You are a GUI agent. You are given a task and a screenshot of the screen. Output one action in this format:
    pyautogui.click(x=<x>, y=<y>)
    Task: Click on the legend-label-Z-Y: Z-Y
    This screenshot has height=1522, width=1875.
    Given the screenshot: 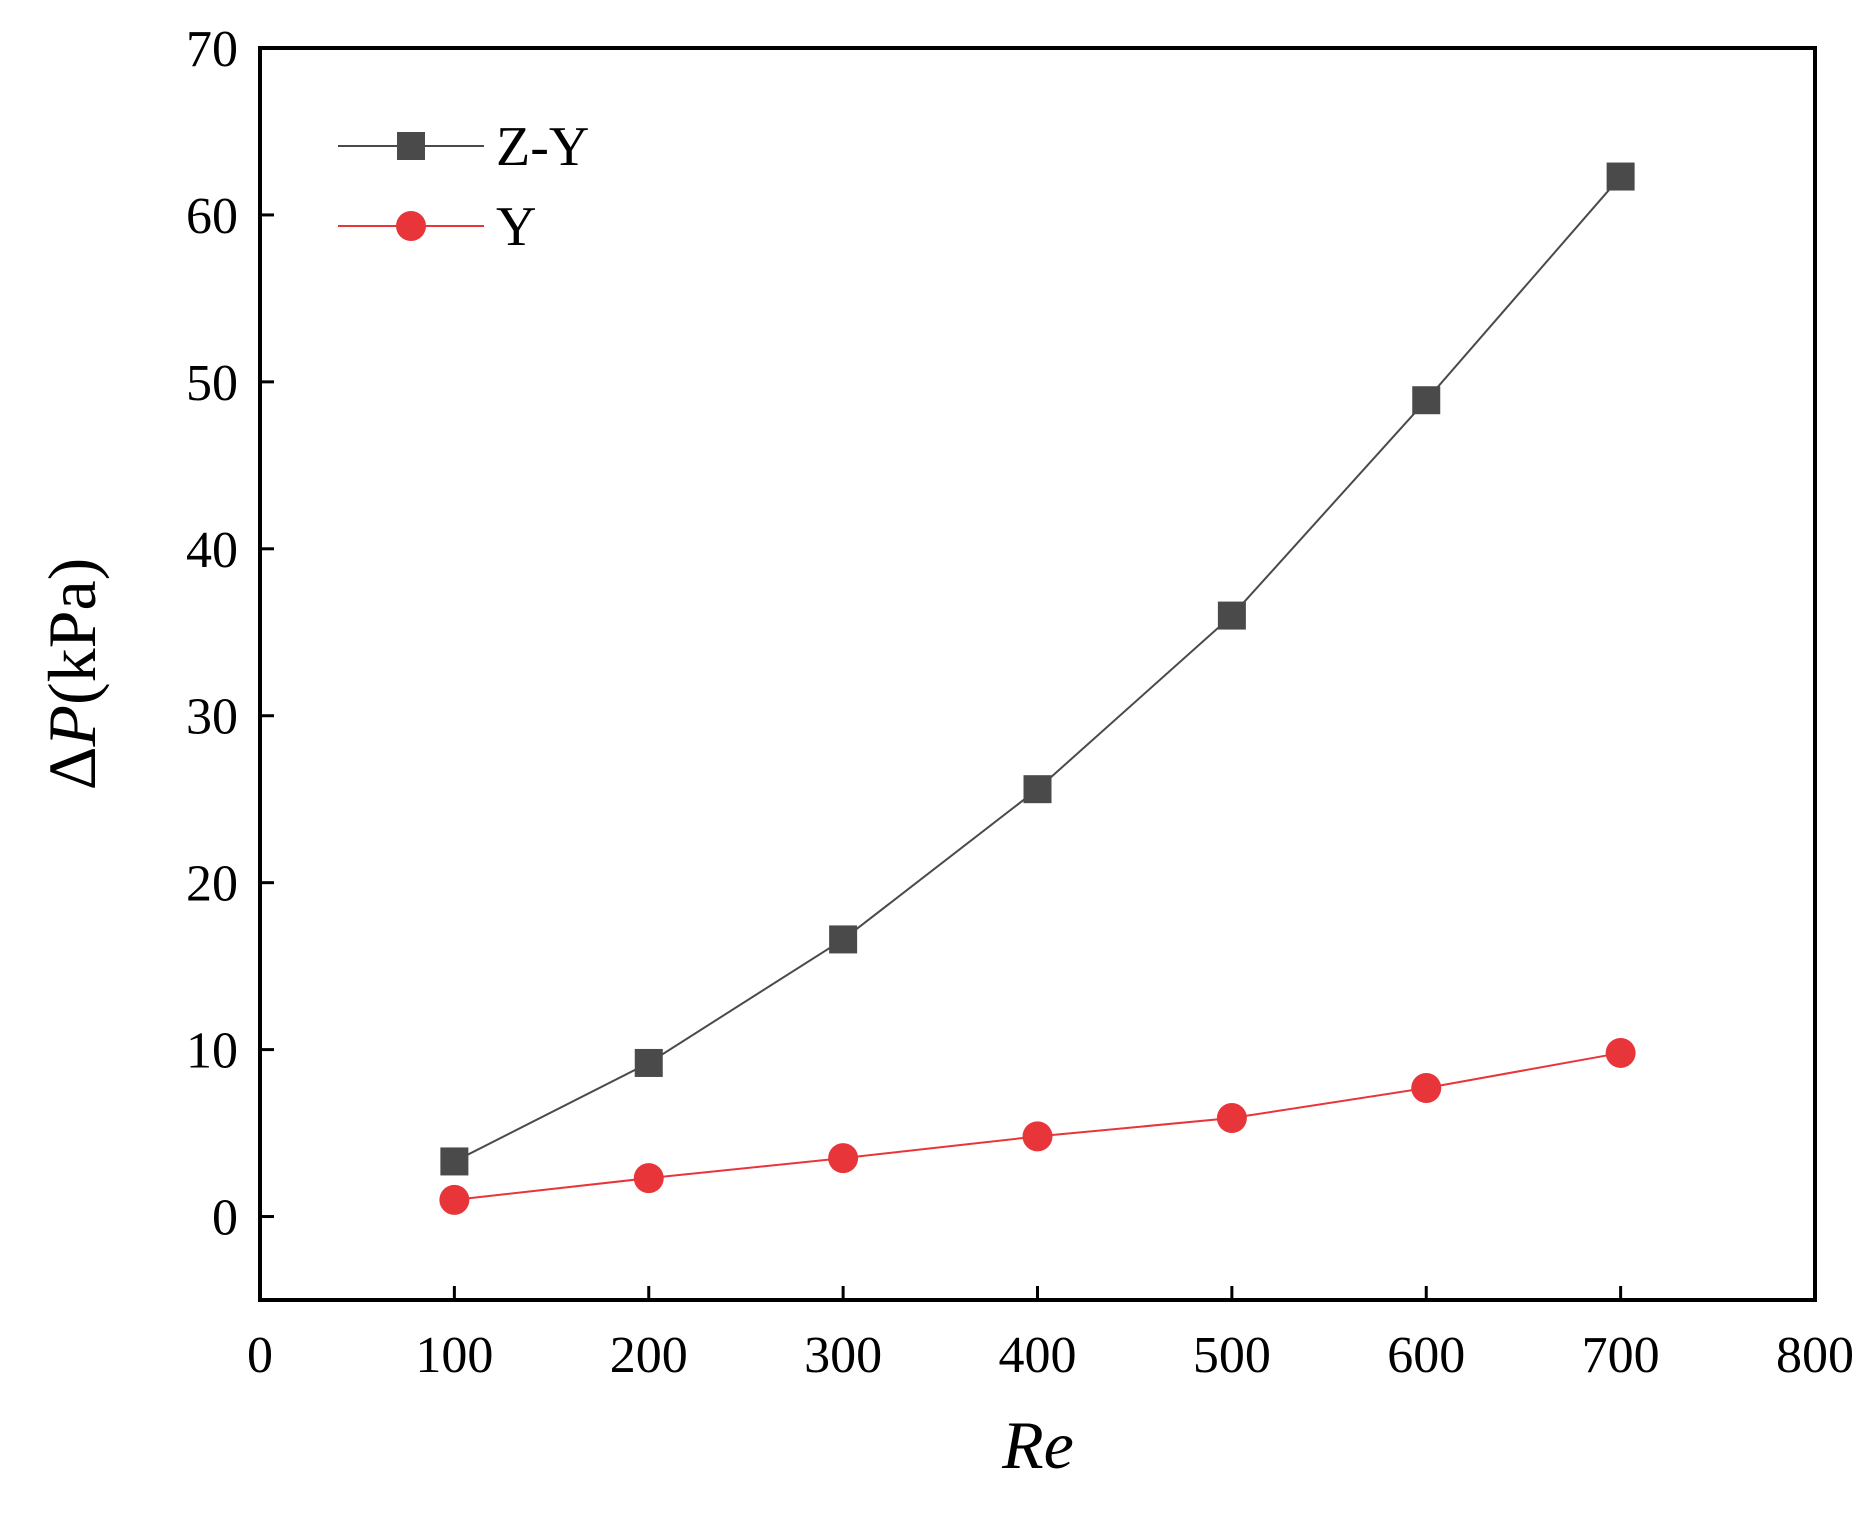 What is the action you would take?
    pyautogui.click(x=542, y=147)
    